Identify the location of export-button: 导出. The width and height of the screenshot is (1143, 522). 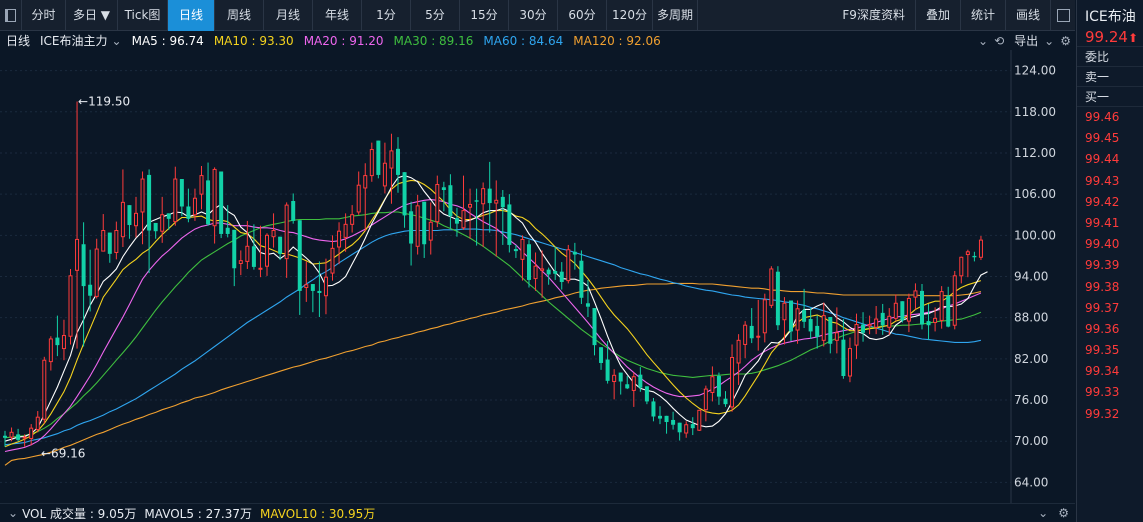
(1026, 41).